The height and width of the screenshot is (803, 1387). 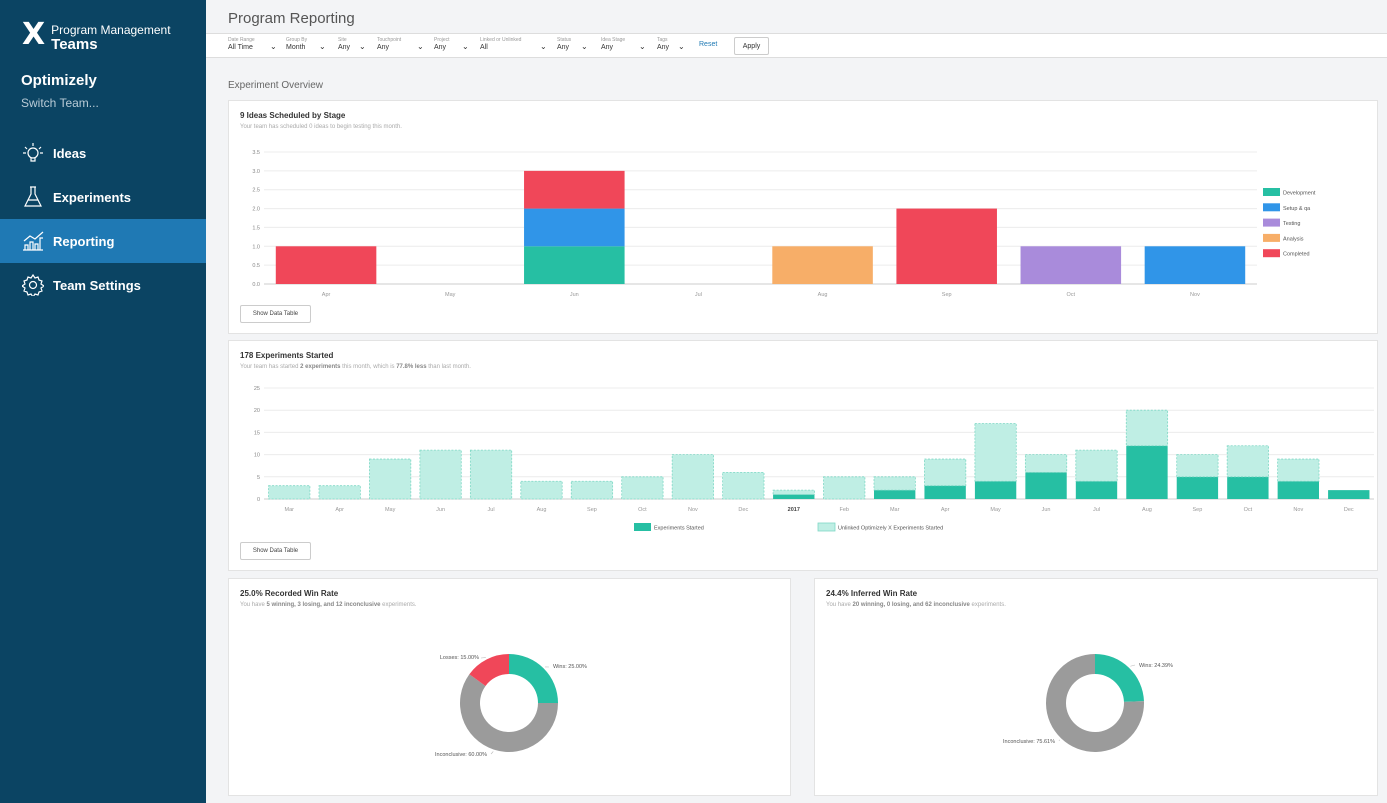 I want to click on filter-label: Site, so click(x=342, y=40).